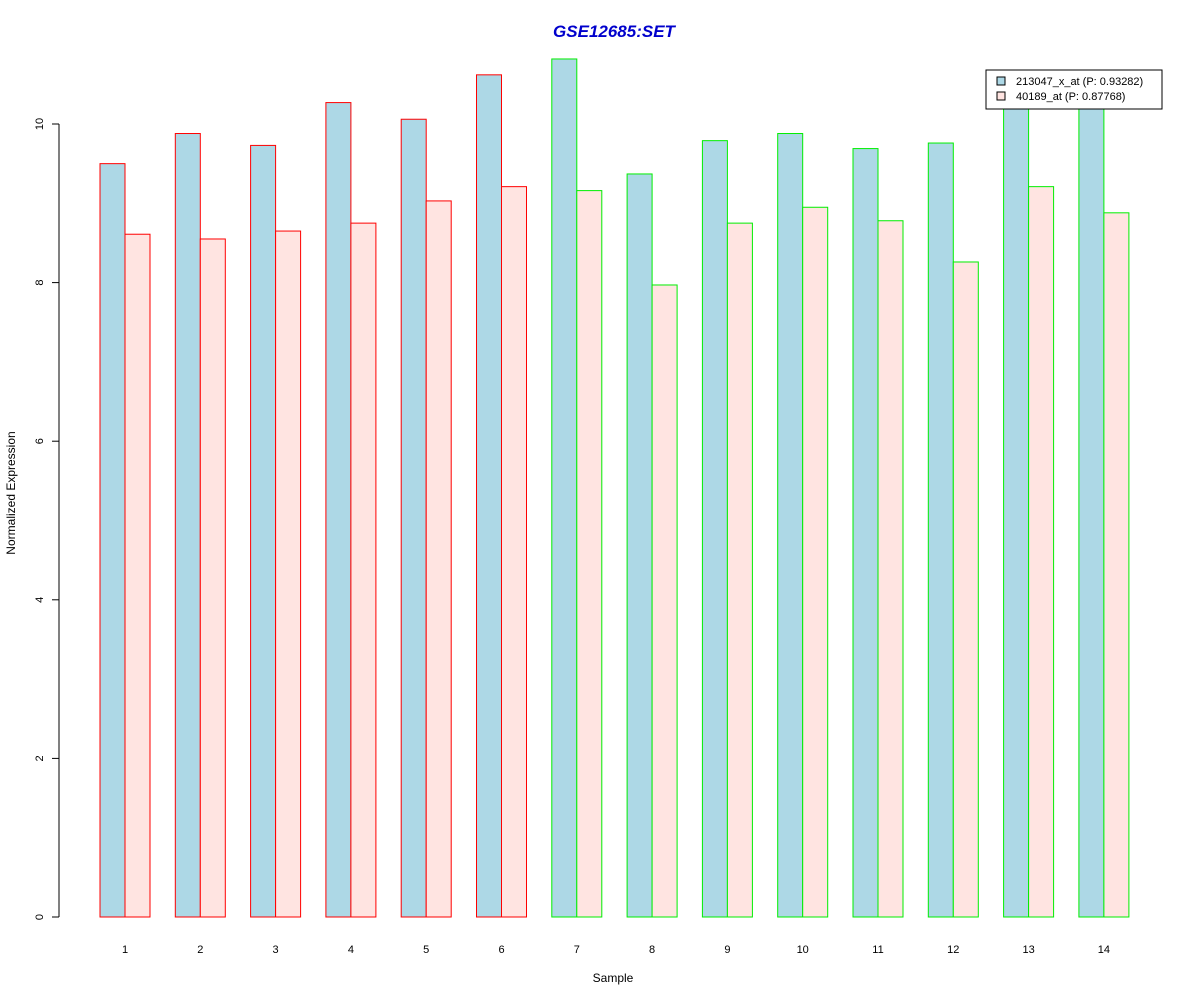 The image size is (1200, 1000). Describe the element at coordinates (501, 950) in the screenshot. I see `x-tick-label: 6` at that location.